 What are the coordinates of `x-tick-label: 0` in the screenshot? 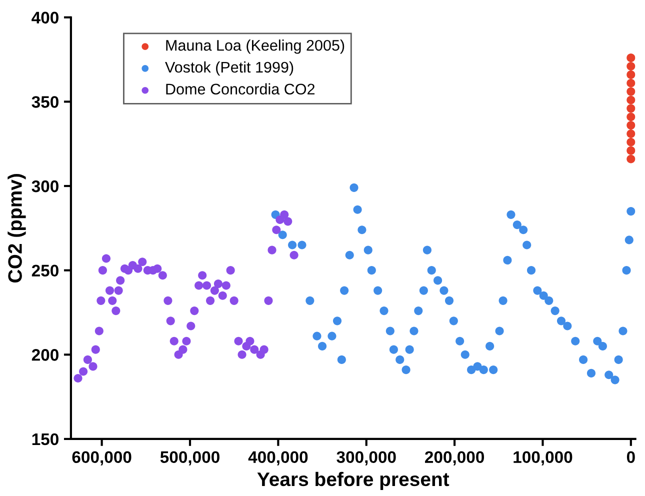 It's located at (630, 457).